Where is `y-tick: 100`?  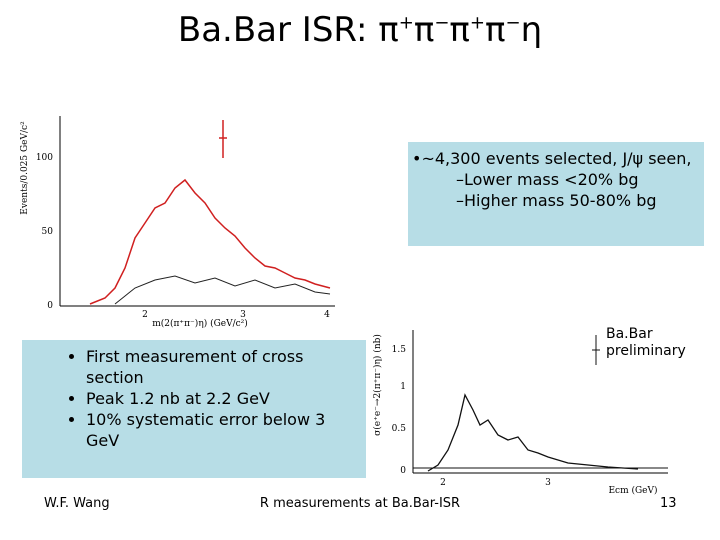
y-tick: 100 is located at coordinates (44, 158).